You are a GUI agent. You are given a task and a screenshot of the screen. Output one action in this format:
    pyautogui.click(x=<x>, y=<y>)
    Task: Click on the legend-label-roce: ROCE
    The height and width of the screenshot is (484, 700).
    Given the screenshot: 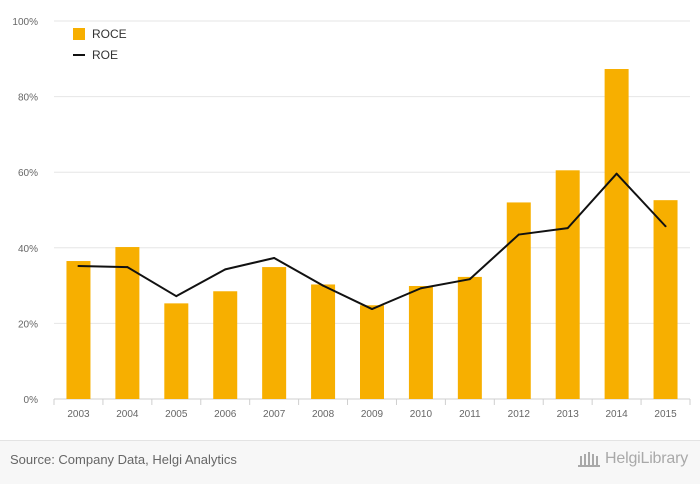 What is the action you would take?
    pyautogui.click(x=109, y=34)
    